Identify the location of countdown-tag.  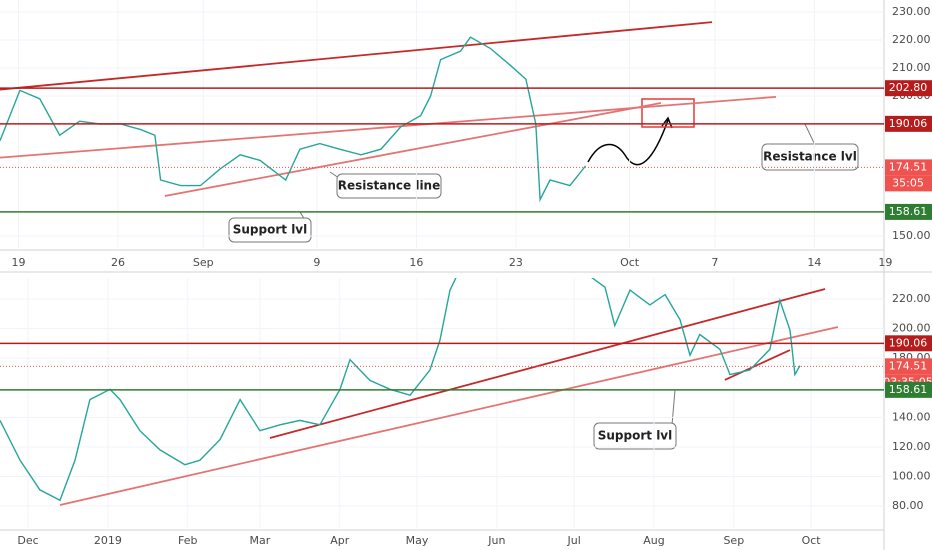
(908, 183).